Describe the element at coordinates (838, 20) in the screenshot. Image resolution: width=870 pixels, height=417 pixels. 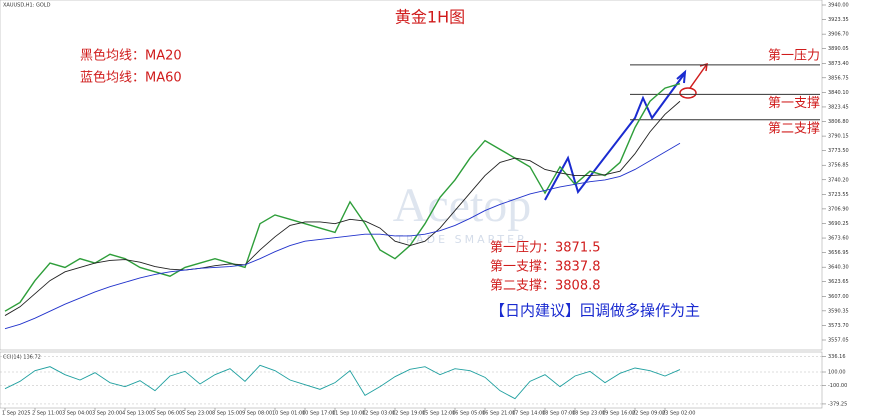
I see `y-tick-label: 3923.35` at that location.